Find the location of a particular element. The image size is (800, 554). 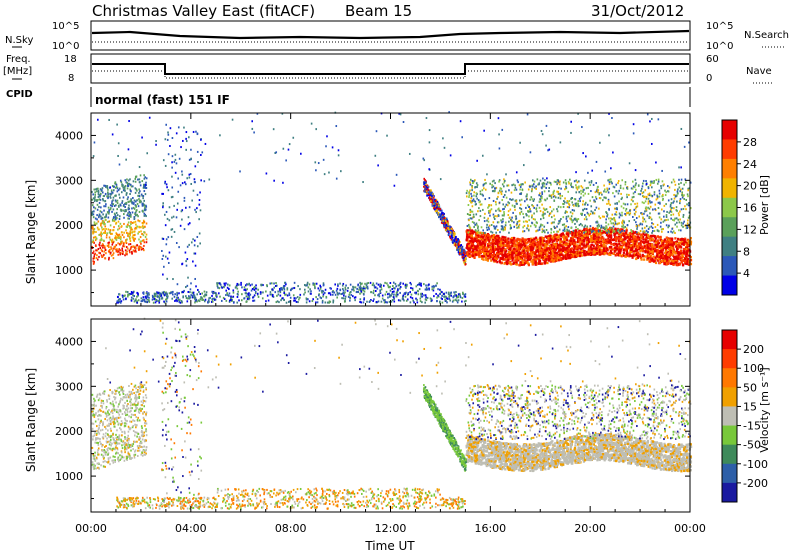

nsky-tick-high: 10^5 is located at coordinates (65, 26).